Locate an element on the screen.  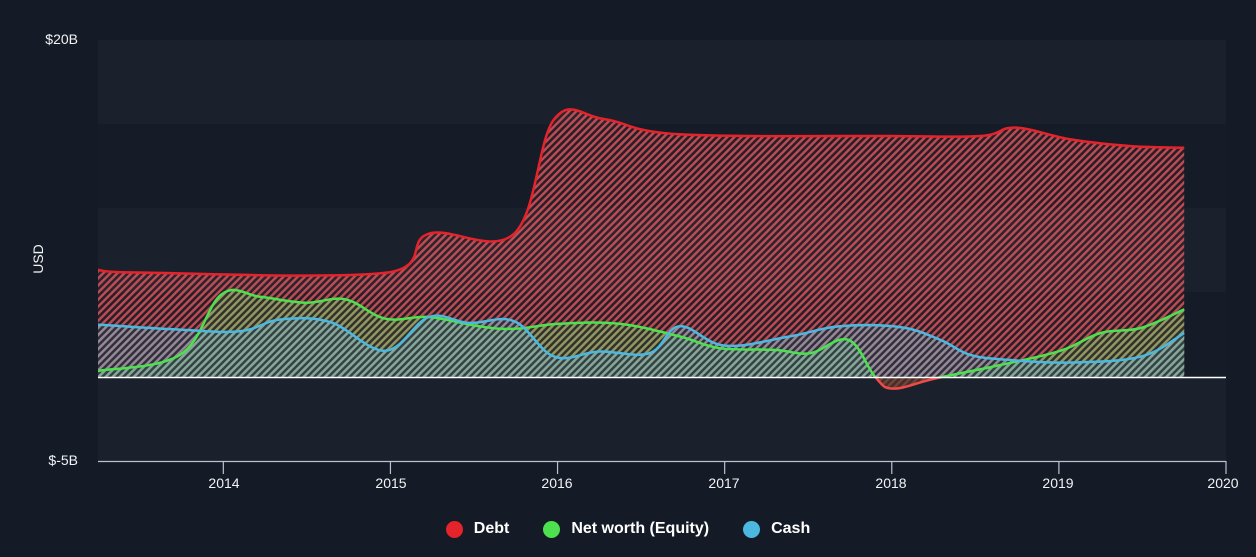
legend: Debt Net worth (Equity) Cash is located at coordinates (628, 529).